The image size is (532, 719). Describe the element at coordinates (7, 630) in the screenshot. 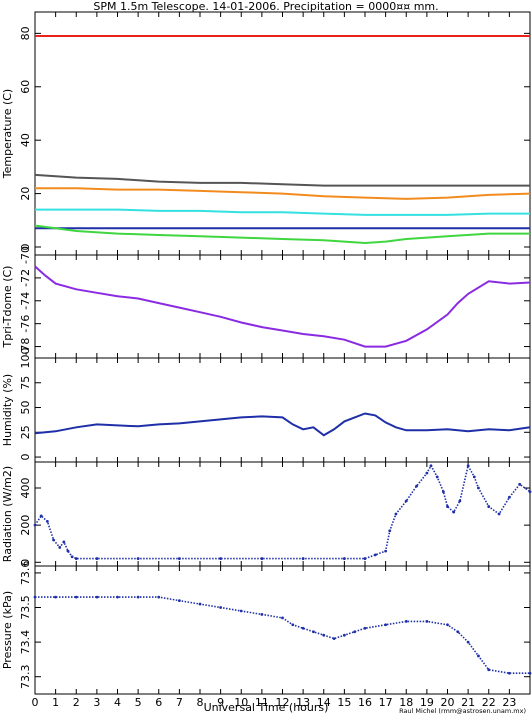

I see `y-axis-label: Pressure (kPa)` at that location.